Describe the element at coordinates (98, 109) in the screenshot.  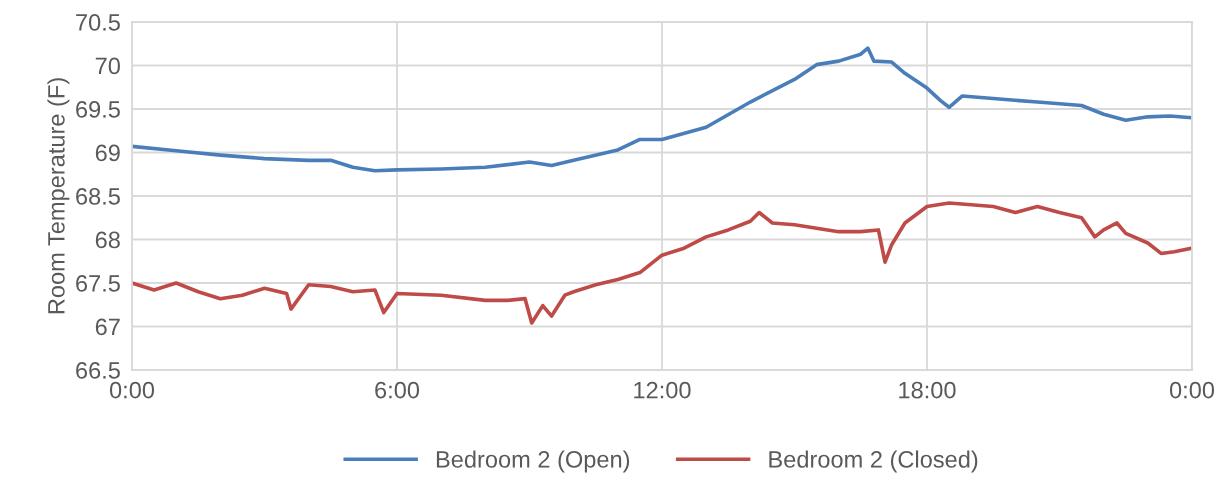
I see `y-tick-label: 69.5` at that location.